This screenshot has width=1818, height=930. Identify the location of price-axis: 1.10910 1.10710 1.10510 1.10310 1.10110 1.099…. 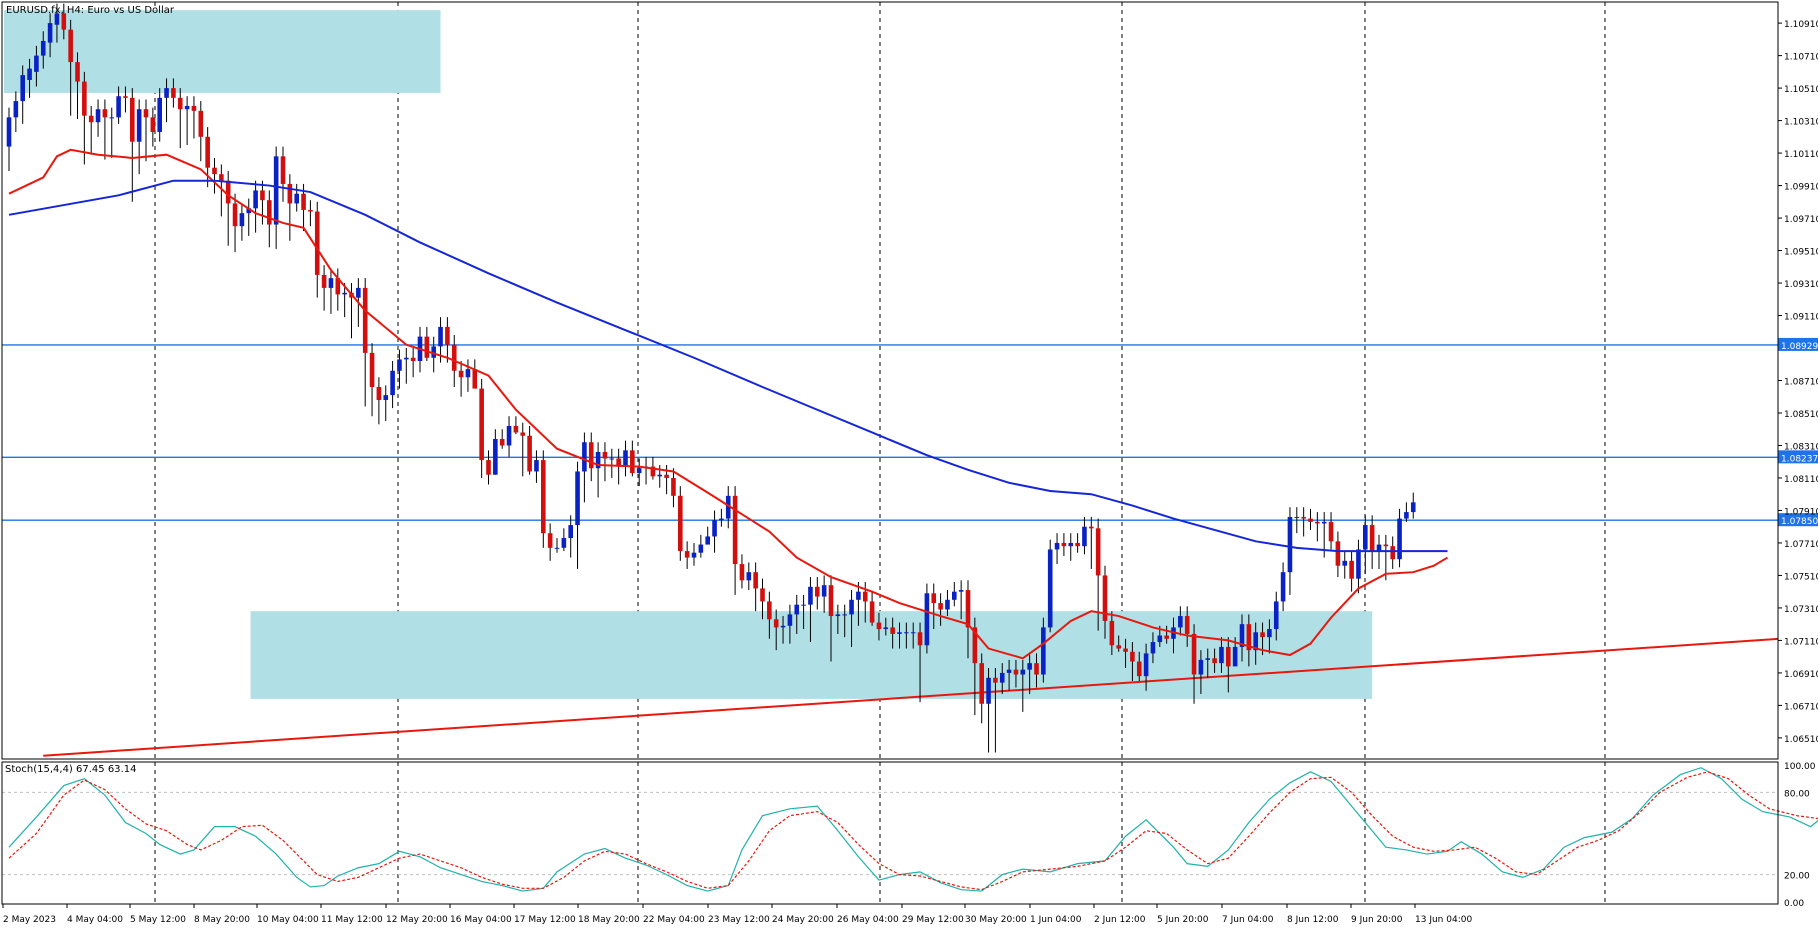
(1798, 464).